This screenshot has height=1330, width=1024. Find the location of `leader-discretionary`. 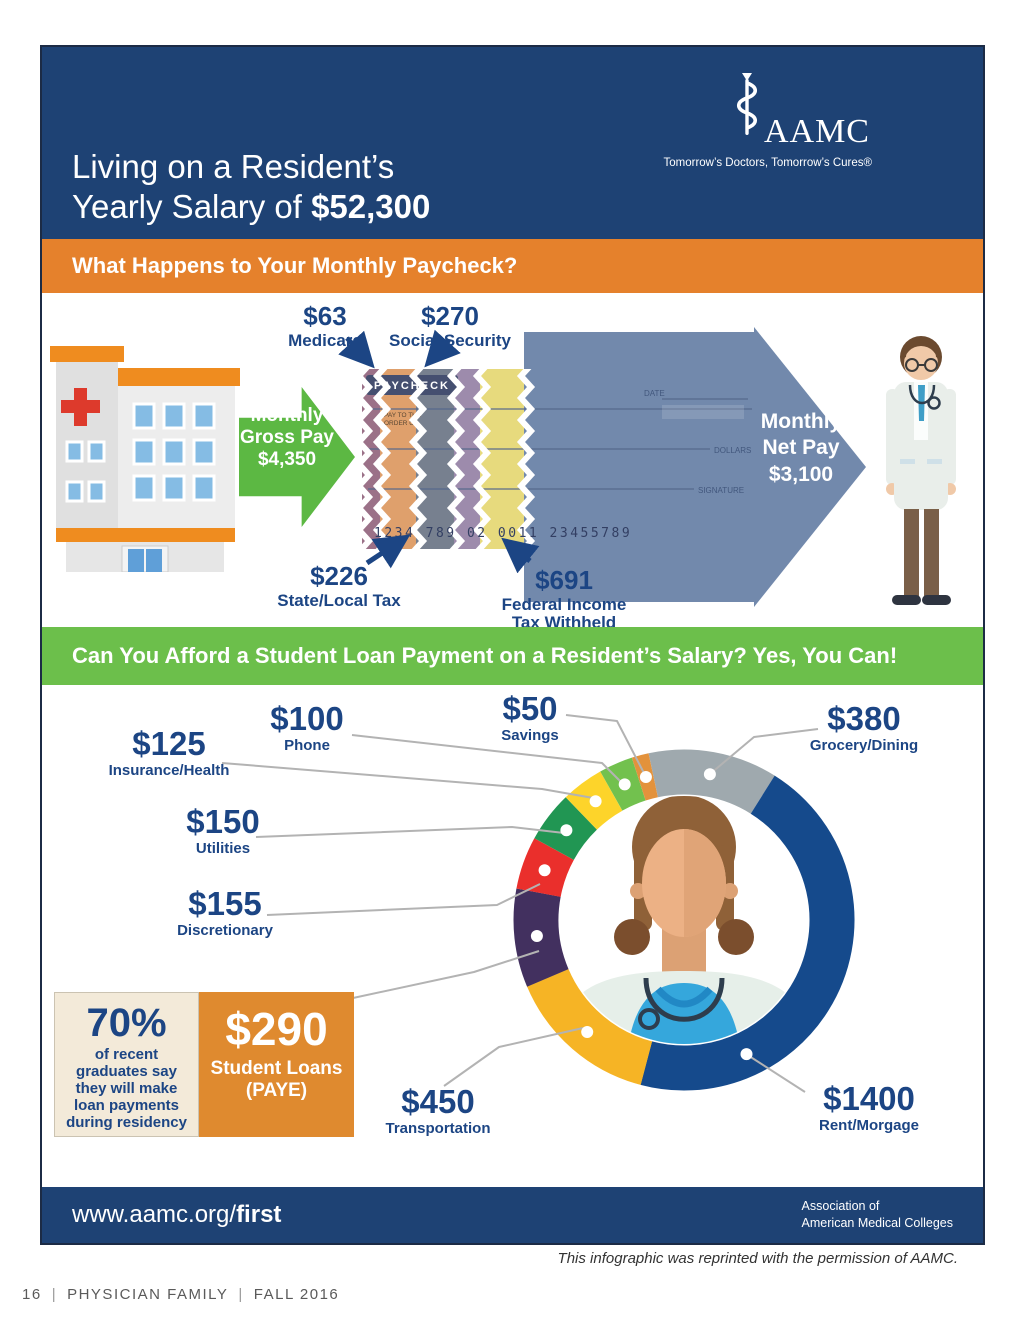

leader-discretionary is located at coordinates (403, 899).